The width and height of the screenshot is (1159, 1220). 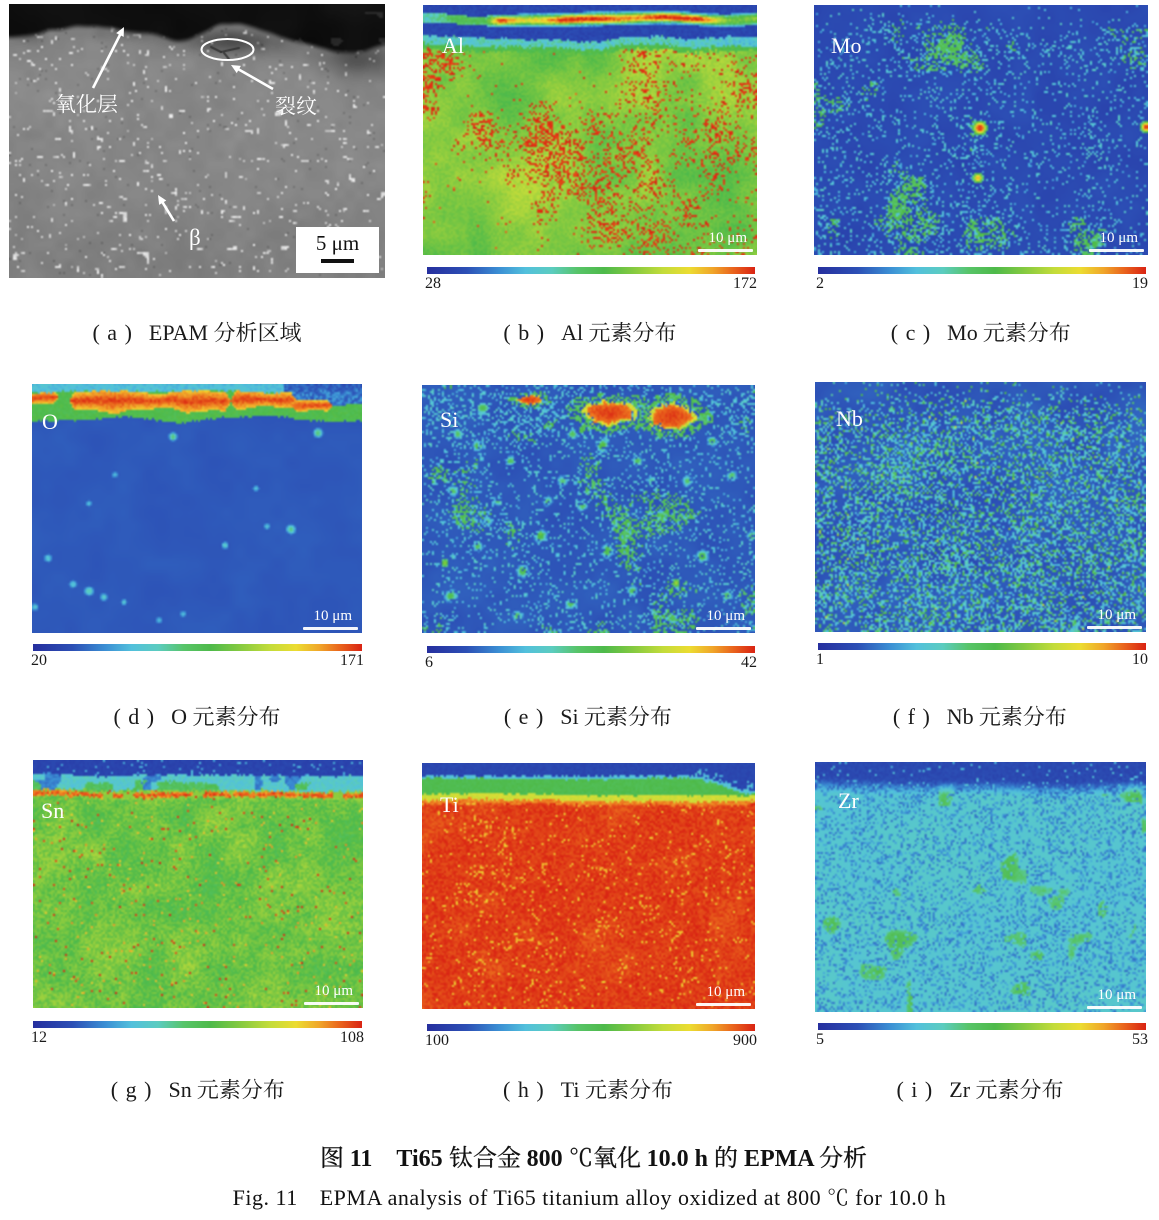 I want to click on text-run: for 10.0 h, so click(x=898, y=1197).